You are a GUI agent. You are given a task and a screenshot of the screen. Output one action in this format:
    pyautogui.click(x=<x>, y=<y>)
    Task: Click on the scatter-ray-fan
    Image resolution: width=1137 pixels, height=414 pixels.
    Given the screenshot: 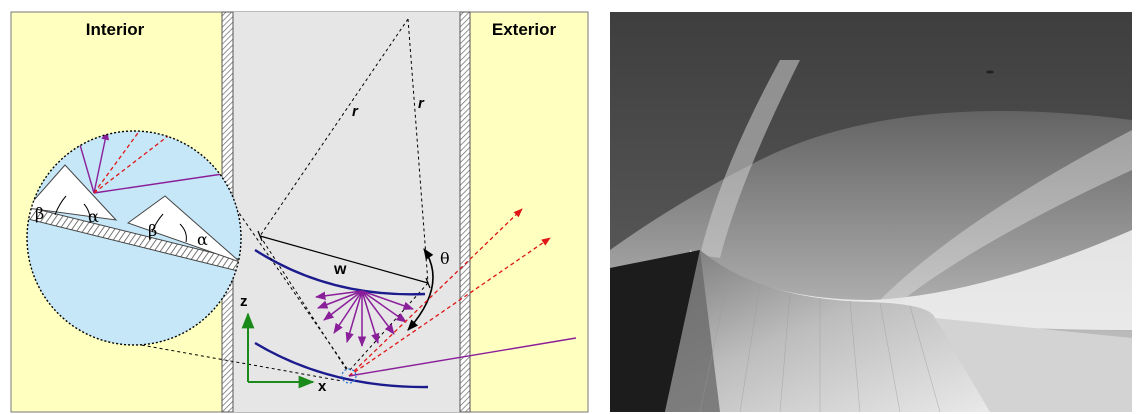 What is the action you would take?
    pyautogui.click(x=364, y=319)
    